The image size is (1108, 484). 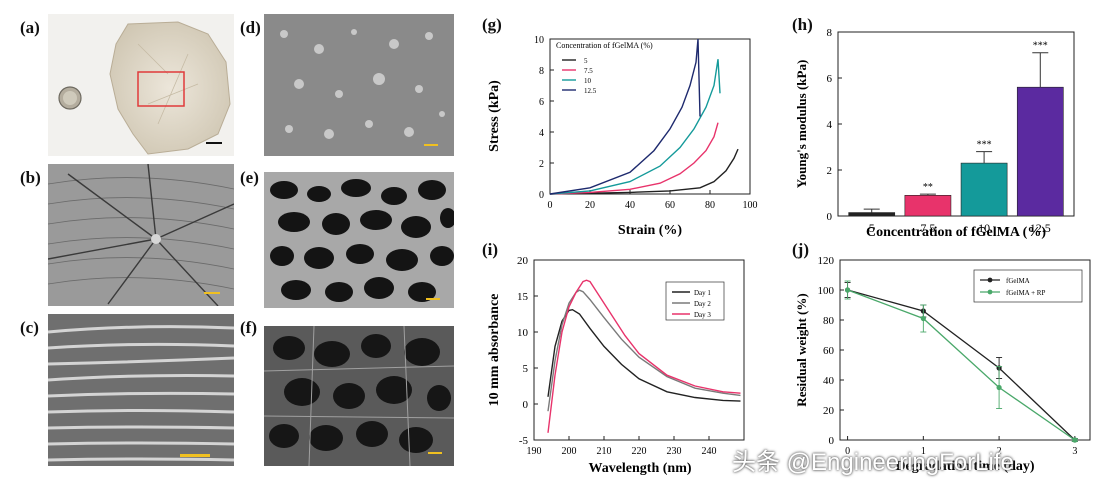 I want to click on significance-label: **, so click(x=928, y=187).